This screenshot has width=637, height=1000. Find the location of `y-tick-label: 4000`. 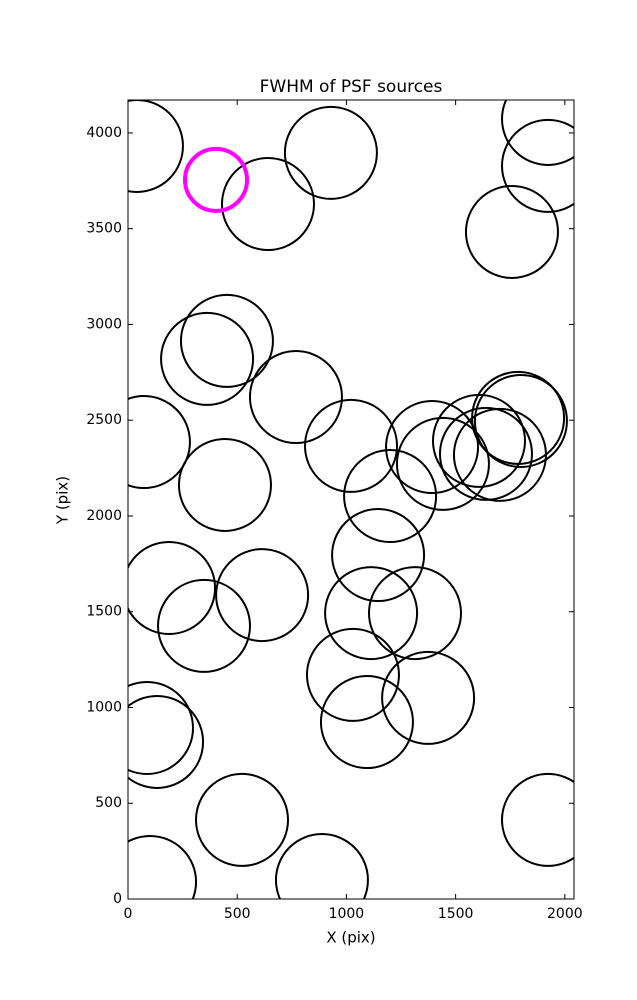

y-tick-label: 4000 is located at coordinates (104, 133).